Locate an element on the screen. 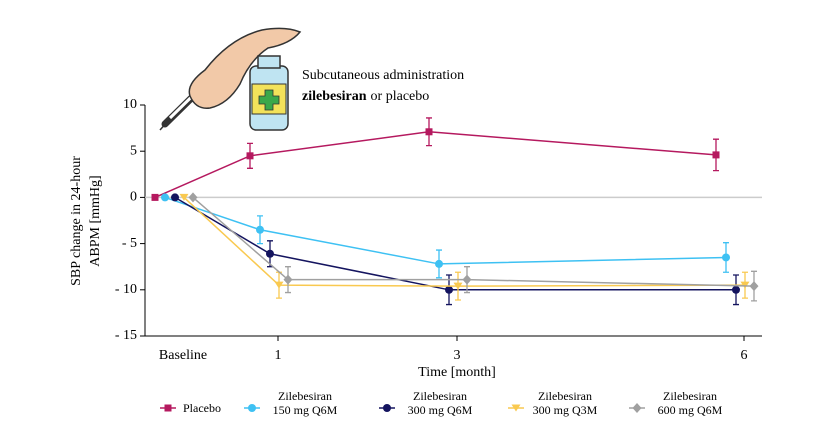 The height and width of the screenshot is (427, 836). y-tick-label: - 15 is located at coordinates (126, 335).